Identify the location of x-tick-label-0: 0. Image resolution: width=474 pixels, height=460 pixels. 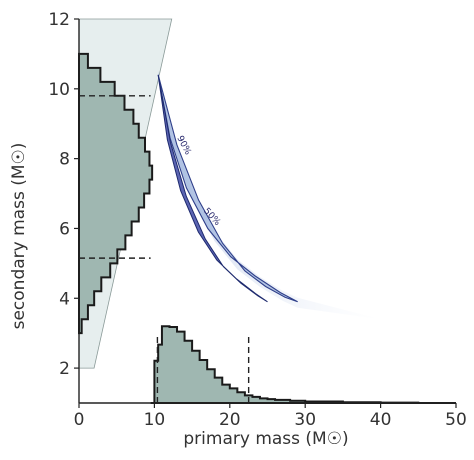
(79, 420).